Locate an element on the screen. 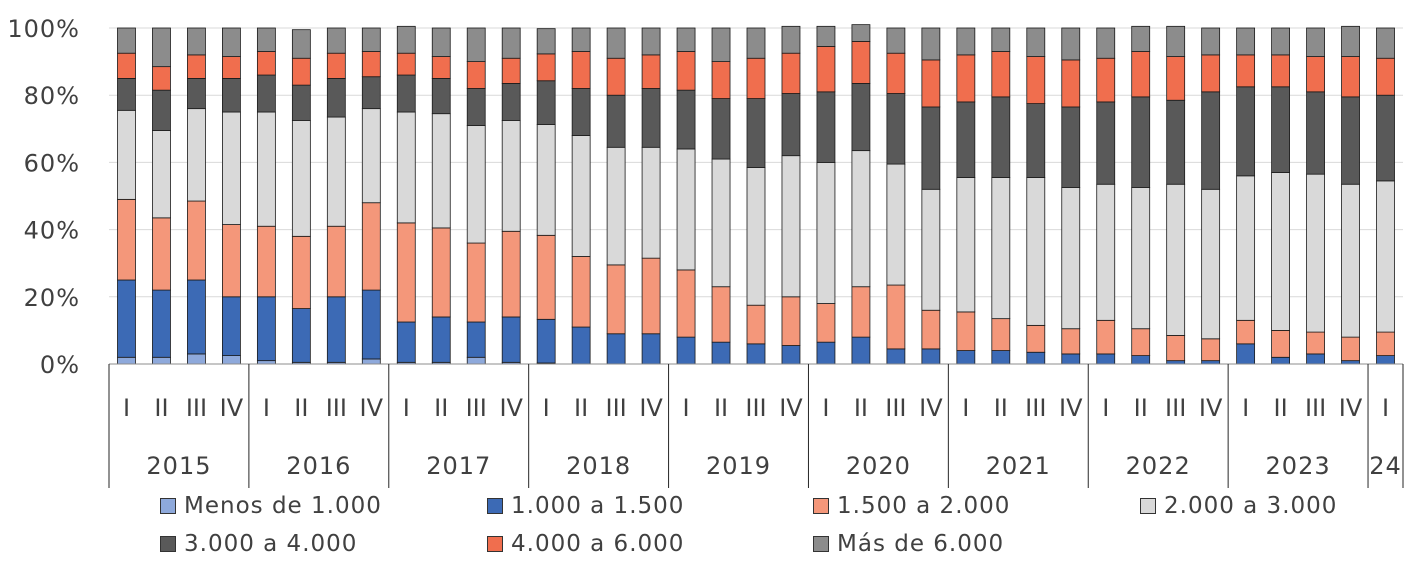 The height and width of the screenshot is (567, 1417). y-tick-label: 0% is located at coordinates (60, 365).